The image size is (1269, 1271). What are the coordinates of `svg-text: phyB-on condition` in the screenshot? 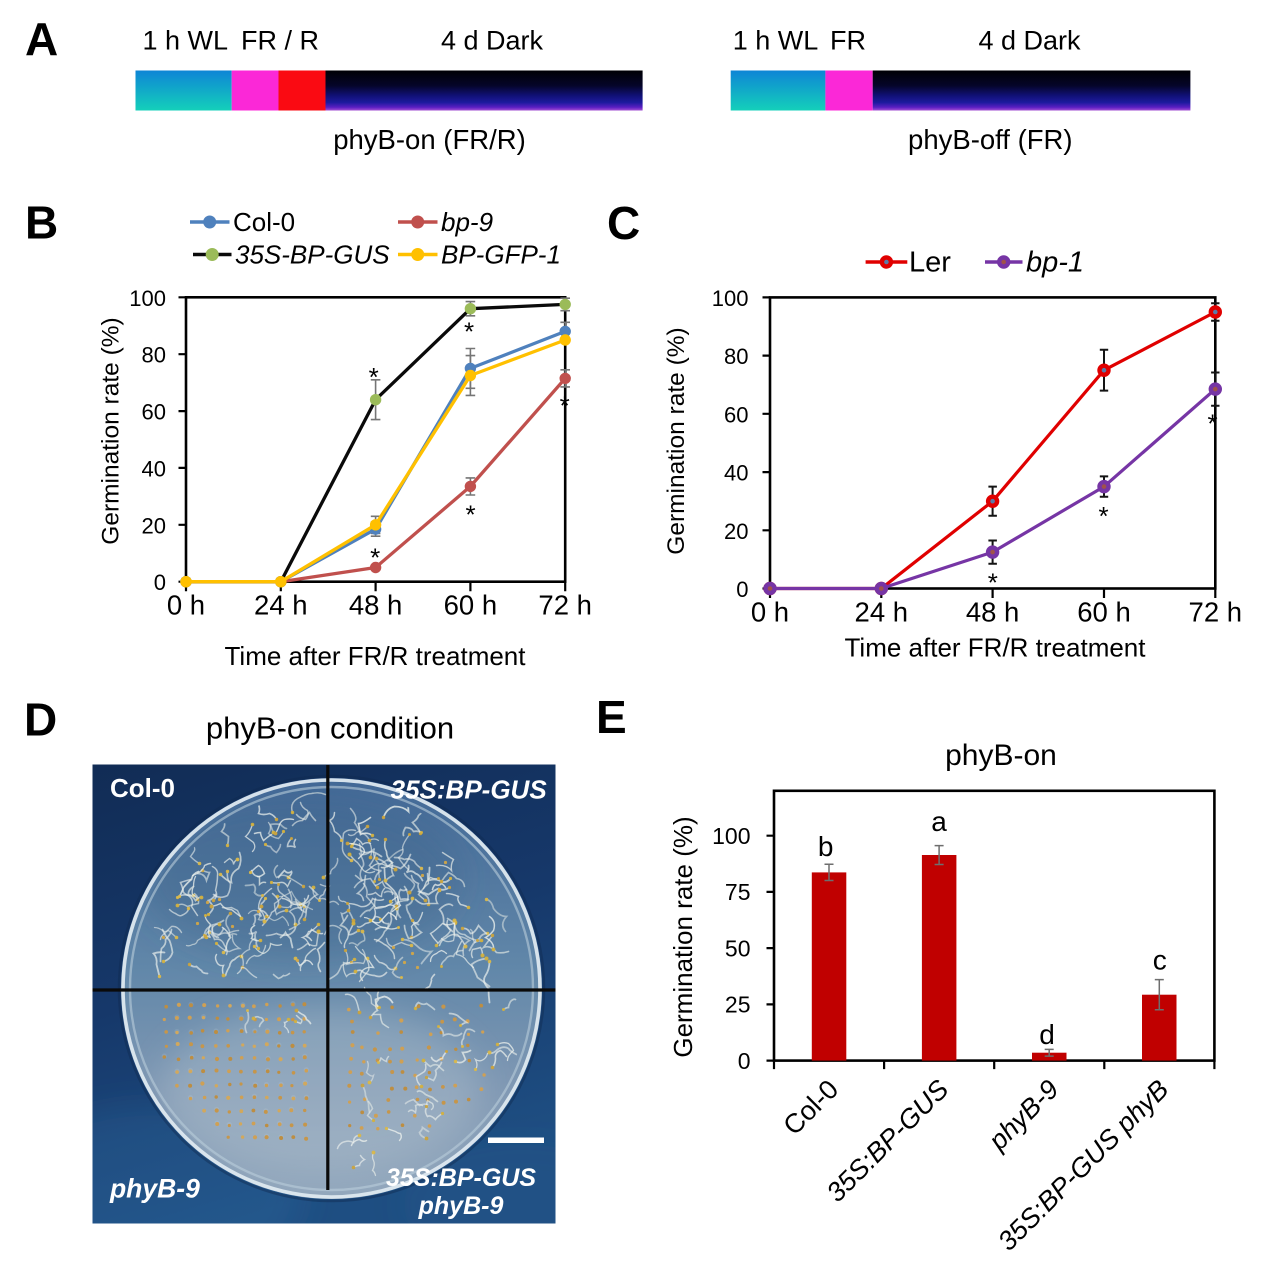 It's located at (330, 728).